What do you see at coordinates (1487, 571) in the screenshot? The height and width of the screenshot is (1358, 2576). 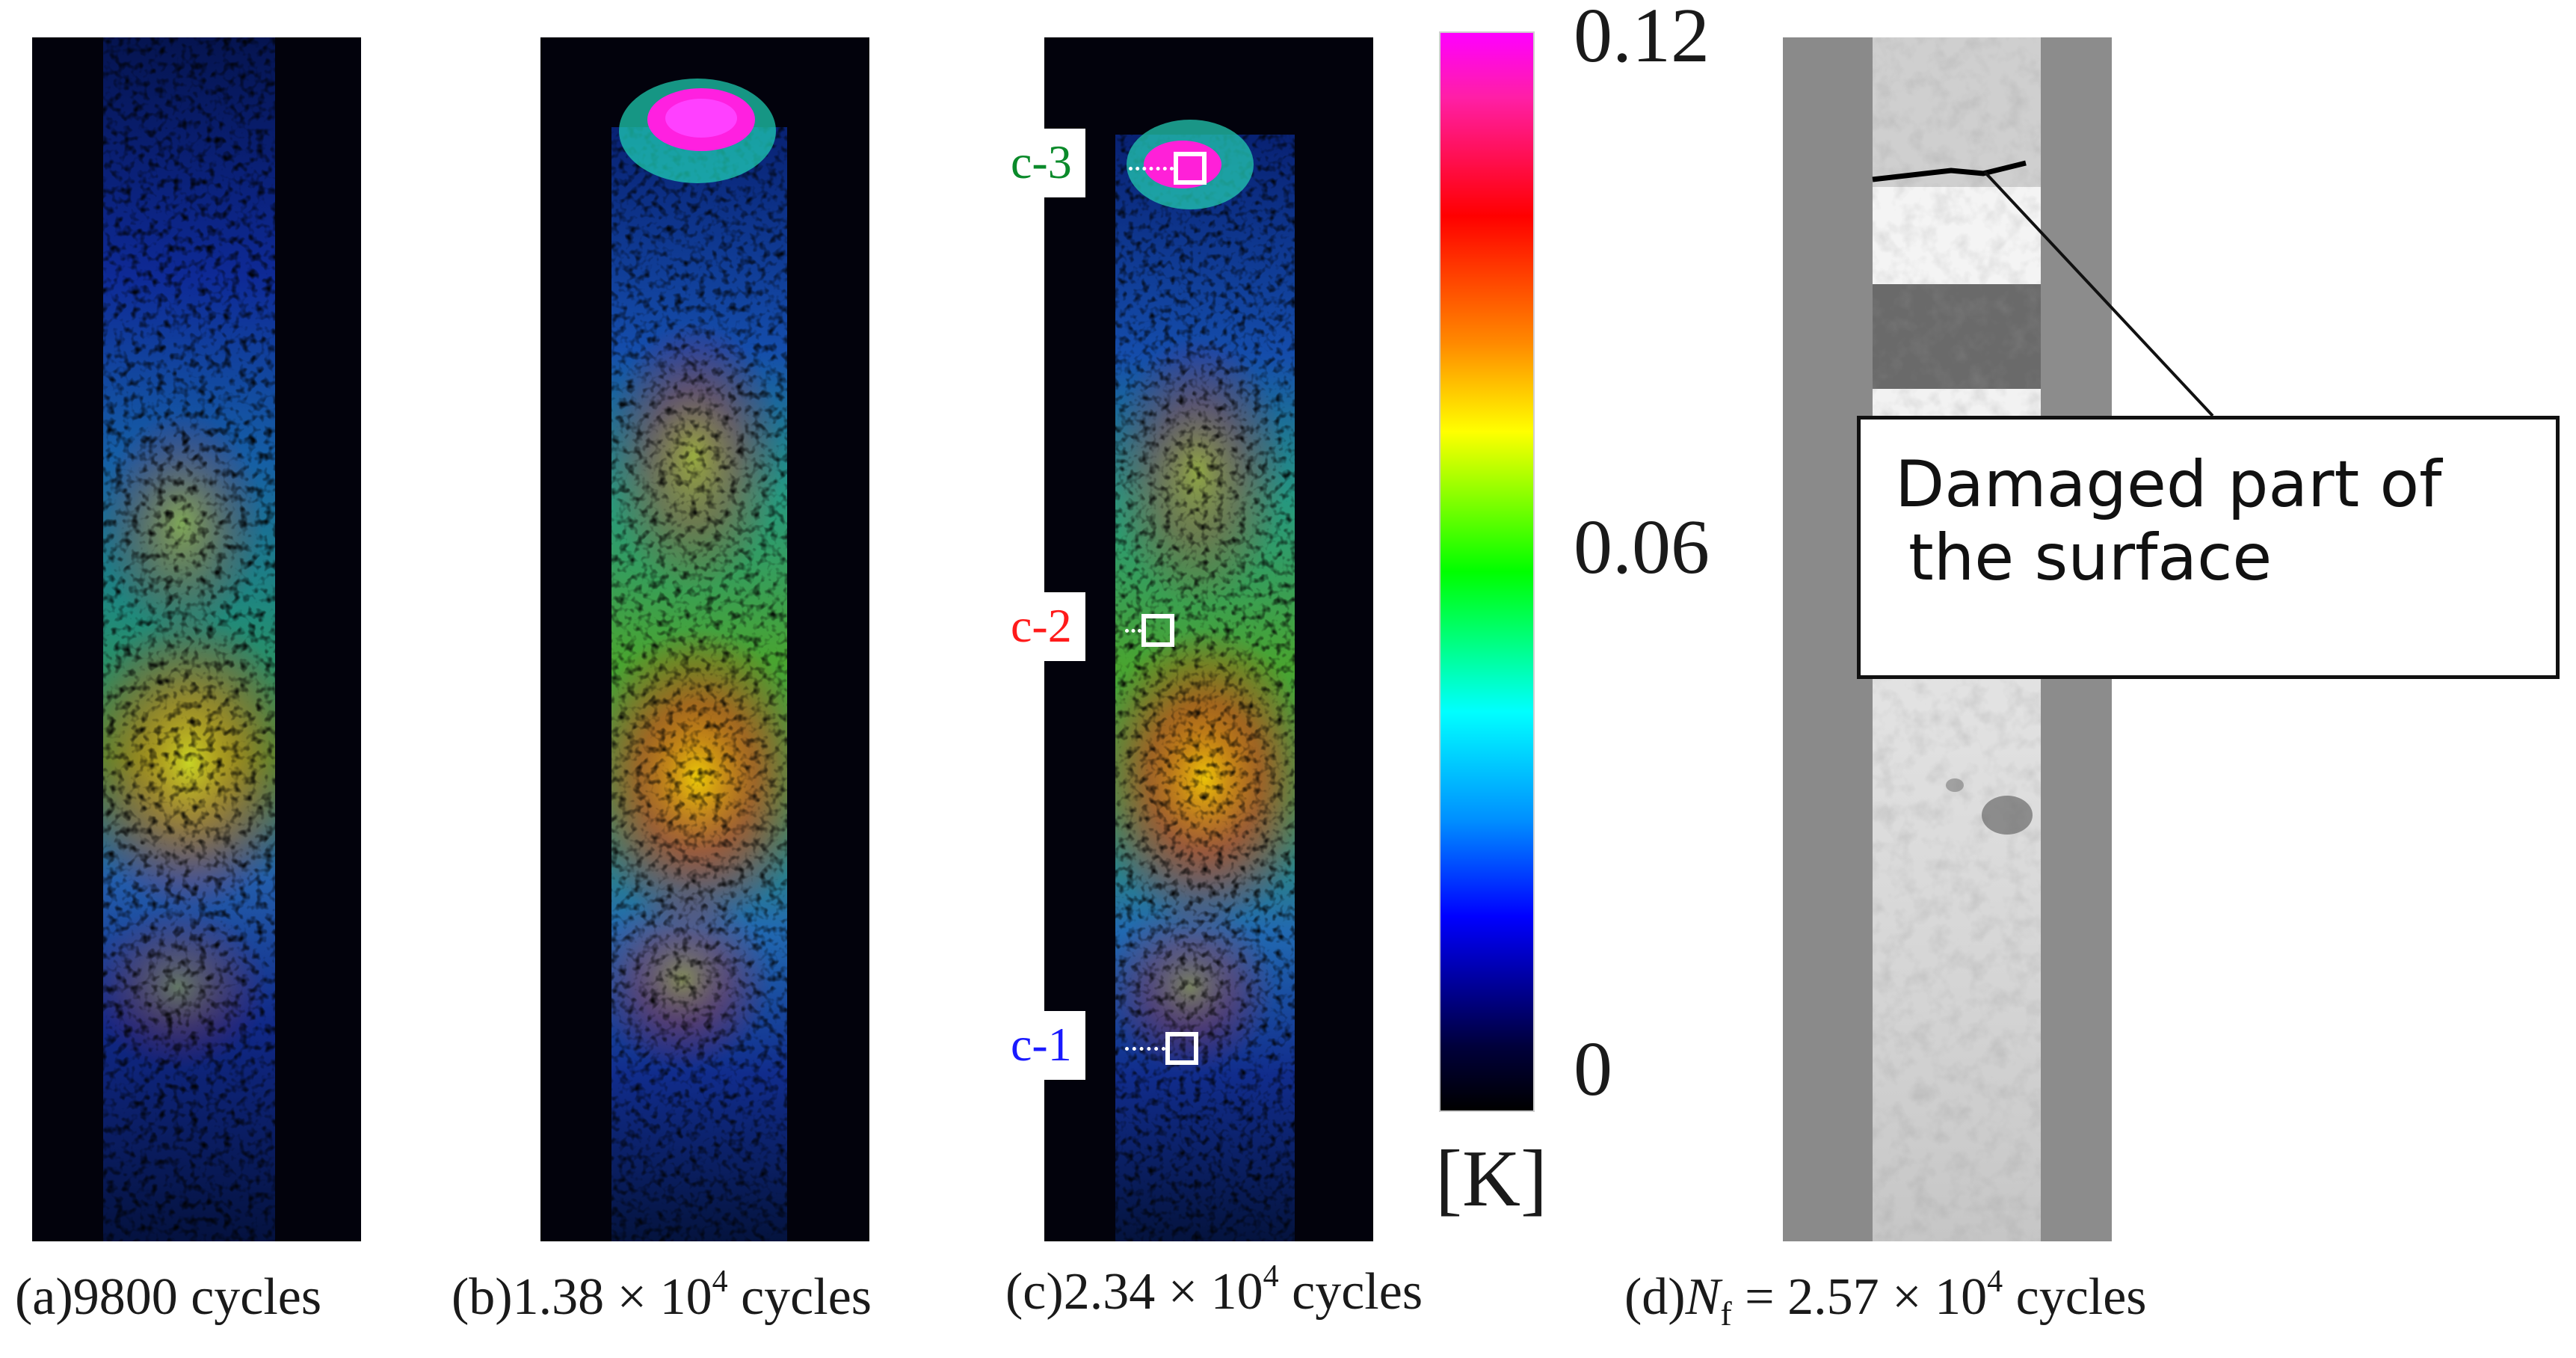 I see `temperature-colorbar` at bounding box center [1487, 571].